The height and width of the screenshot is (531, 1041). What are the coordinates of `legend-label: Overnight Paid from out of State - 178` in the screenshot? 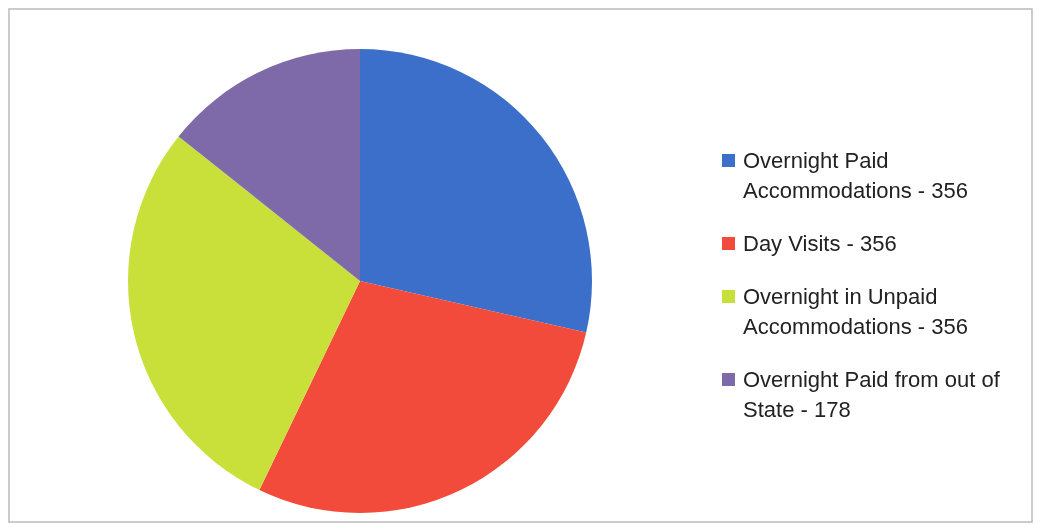 It's located at (872, 394).